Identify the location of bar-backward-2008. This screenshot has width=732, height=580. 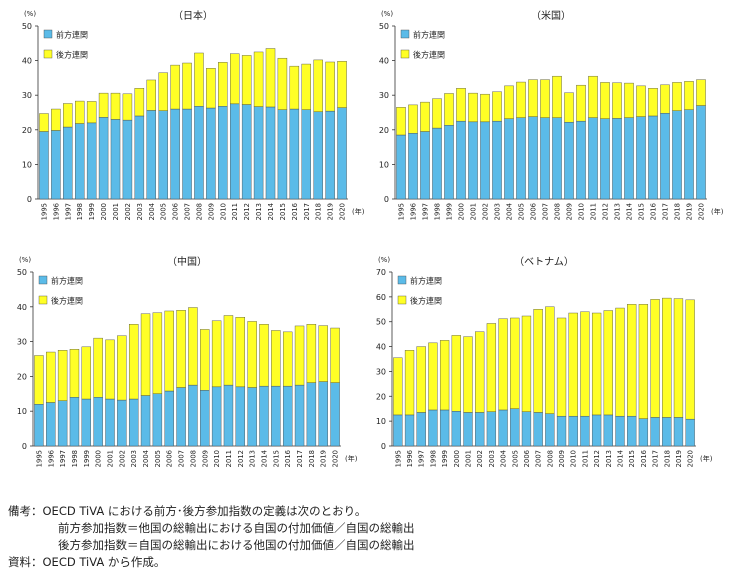
(557, 96).